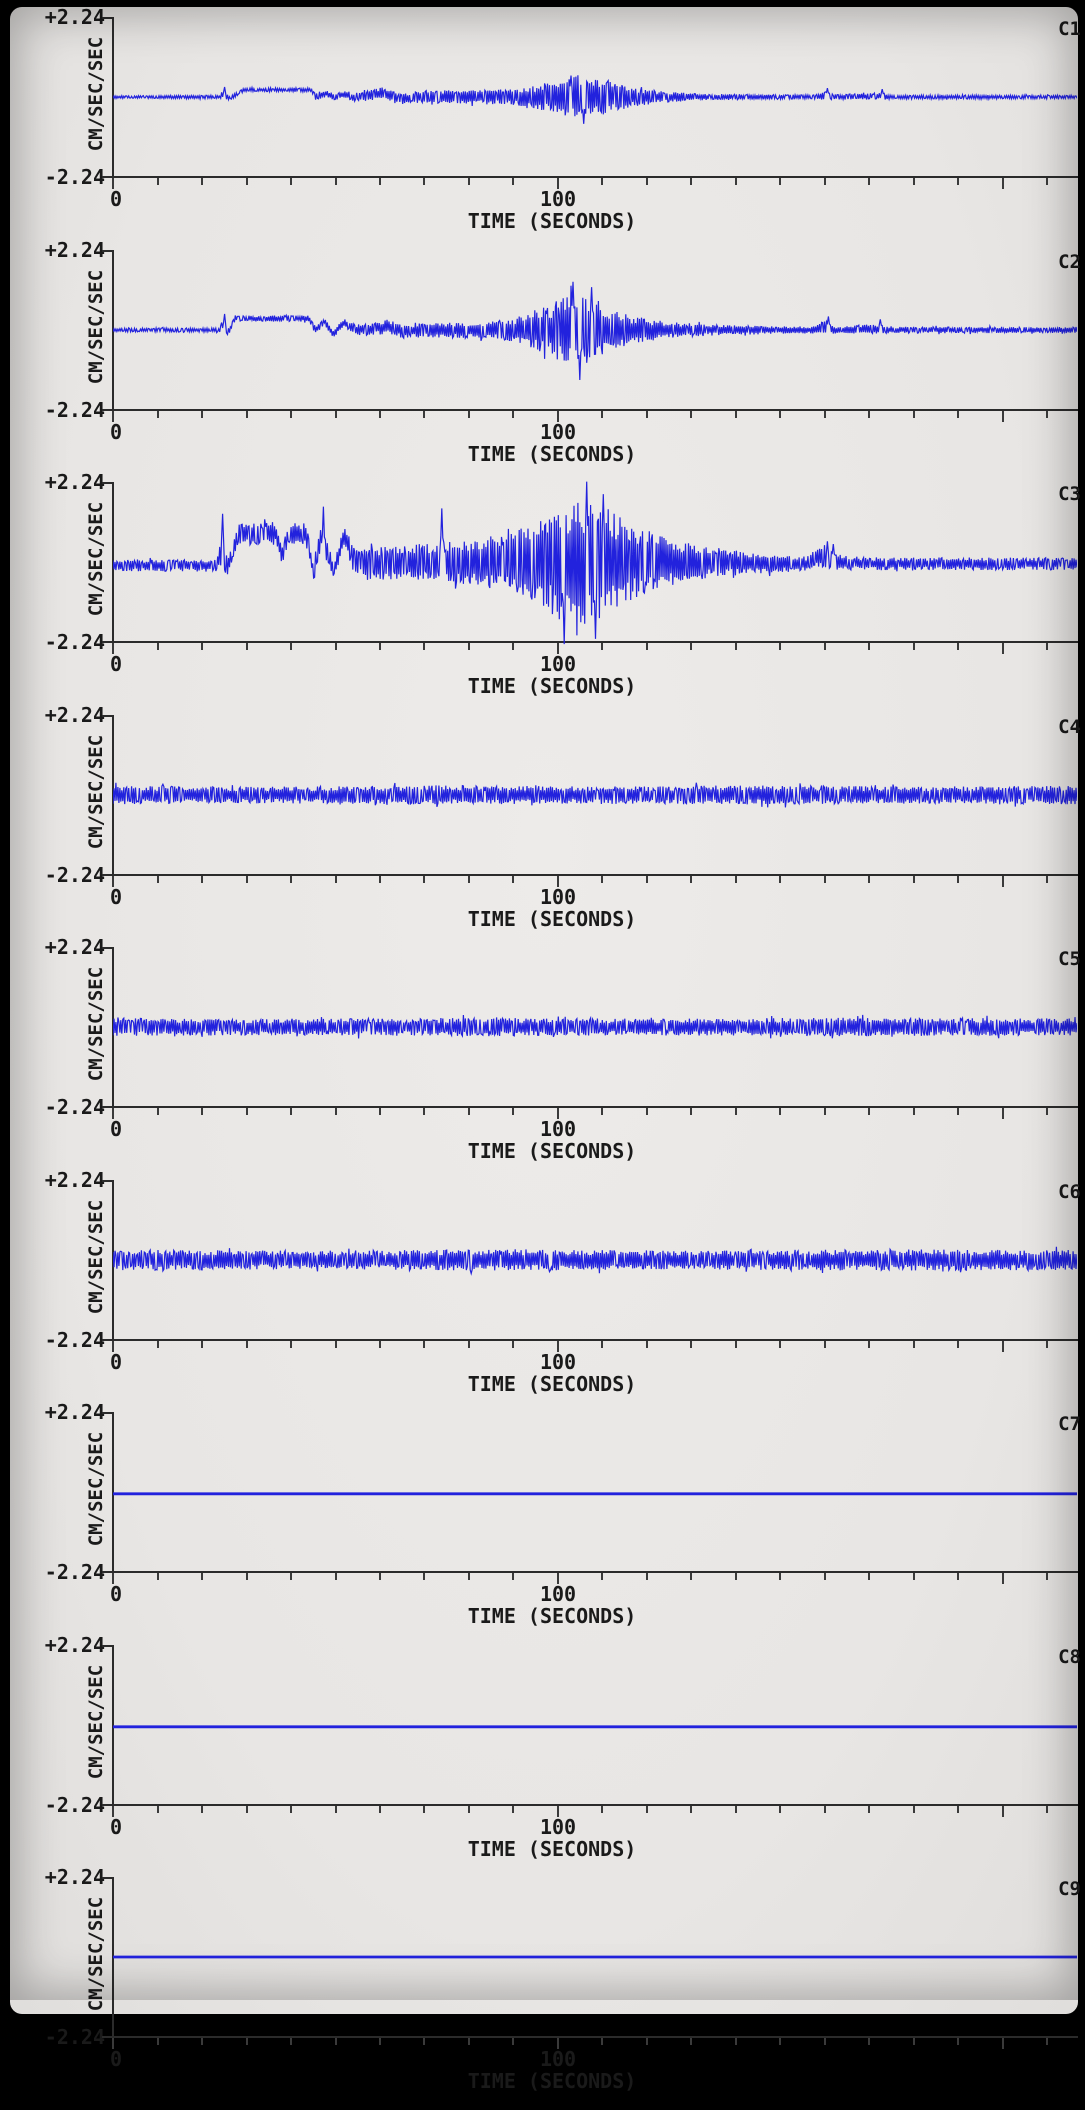  I want to click on channel-label: C1, so click(1069, 29).